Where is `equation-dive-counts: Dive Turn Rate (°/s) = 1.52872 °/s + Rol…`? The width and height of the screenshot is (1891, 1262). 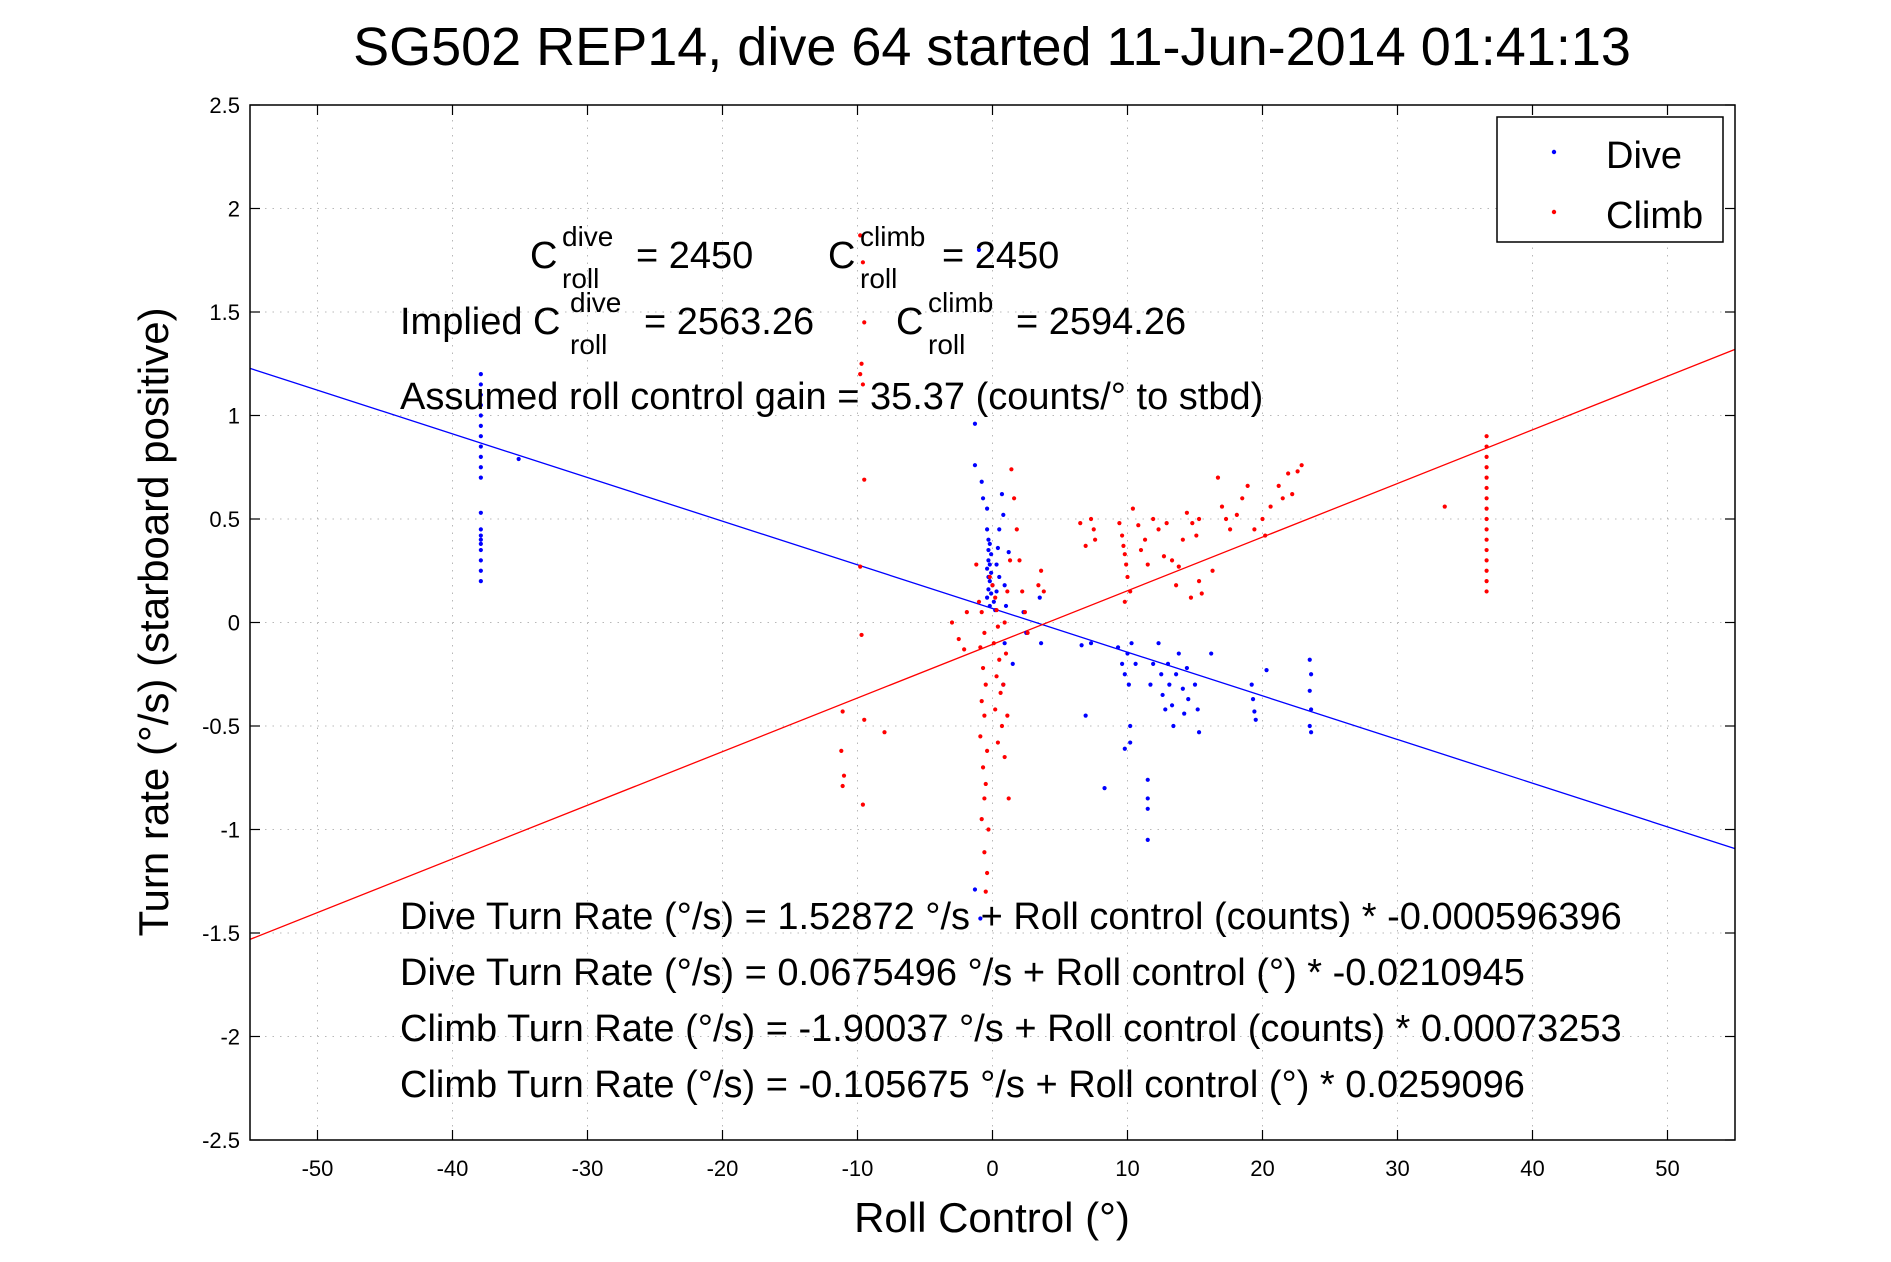
equation-dive-counts: Dive Turn Rate (°/s) = 1.52872 °/s + Rol… is located at coordinates (1011, 917).